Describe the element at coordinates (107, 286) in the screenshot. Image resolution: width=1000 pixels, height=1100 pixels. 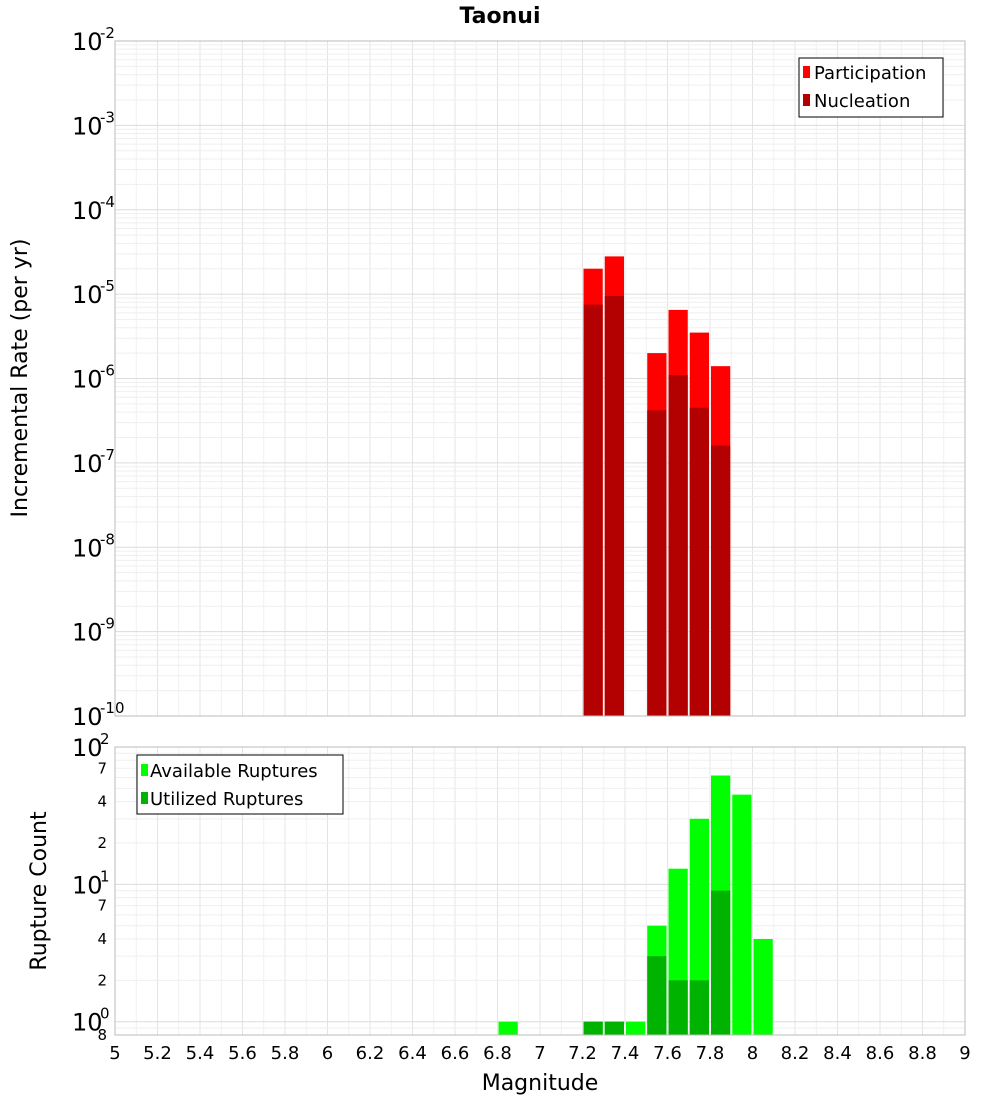
I see `top-y-tick-exponent: -5` at that location.